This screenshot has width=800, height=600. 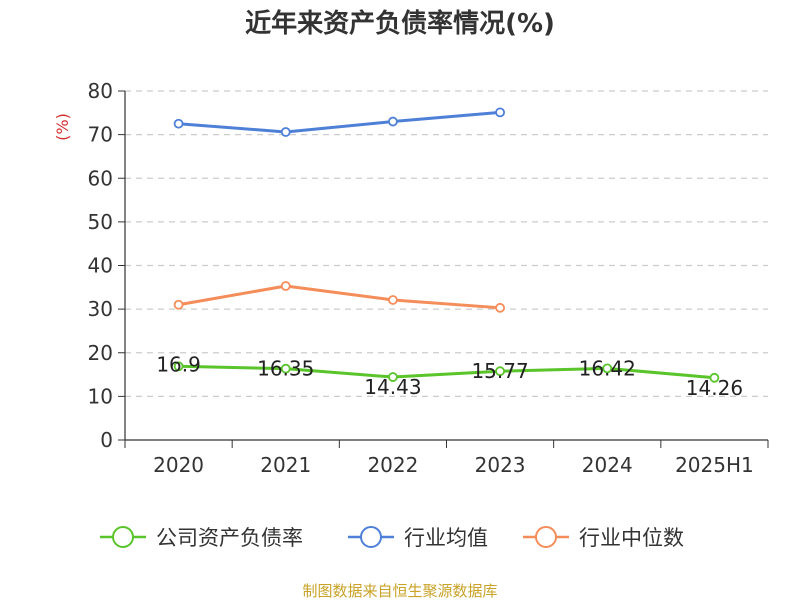 I want to click on data-point-0-2025H1, so click(x=714, y=377).